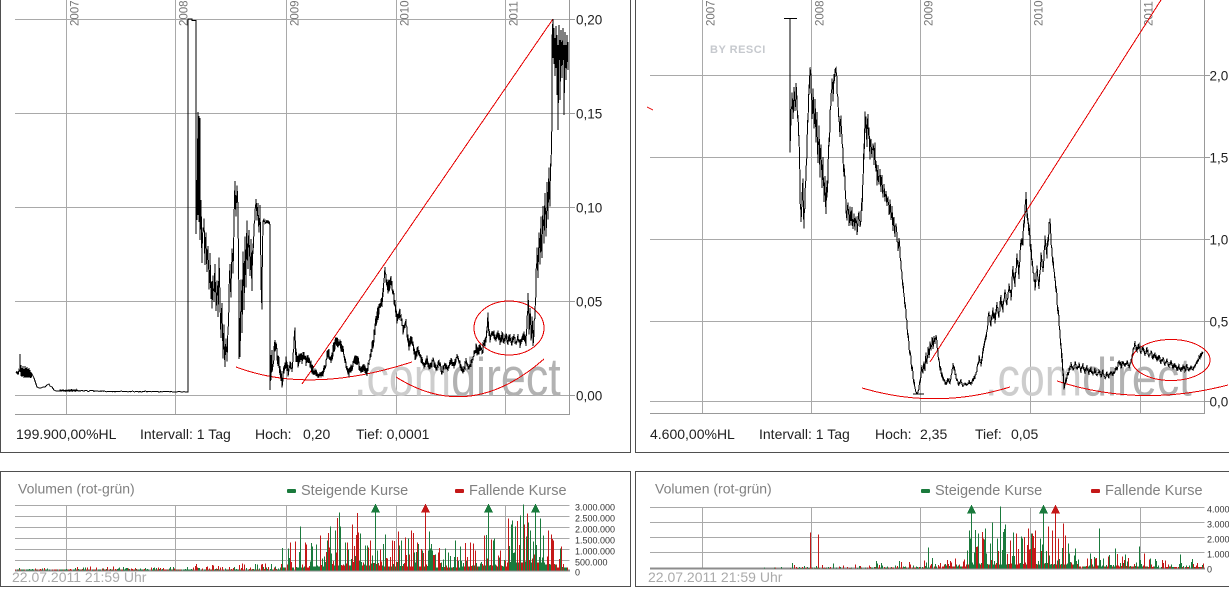 This screenshot has width=1229, height=590. Describe the element at coordinates (595, 541) in the screenshot. I see `svg-text: 1.500.000` at that location.